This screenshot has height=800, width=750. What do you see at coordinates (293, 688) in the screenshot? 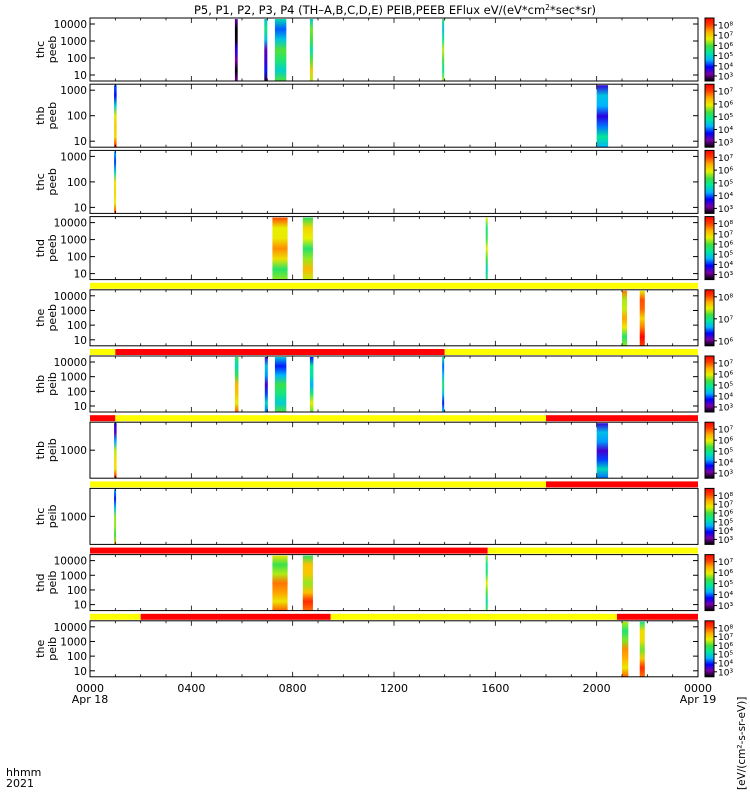
I see `x-tick-label: 0800` at bounding box center [293, 688].